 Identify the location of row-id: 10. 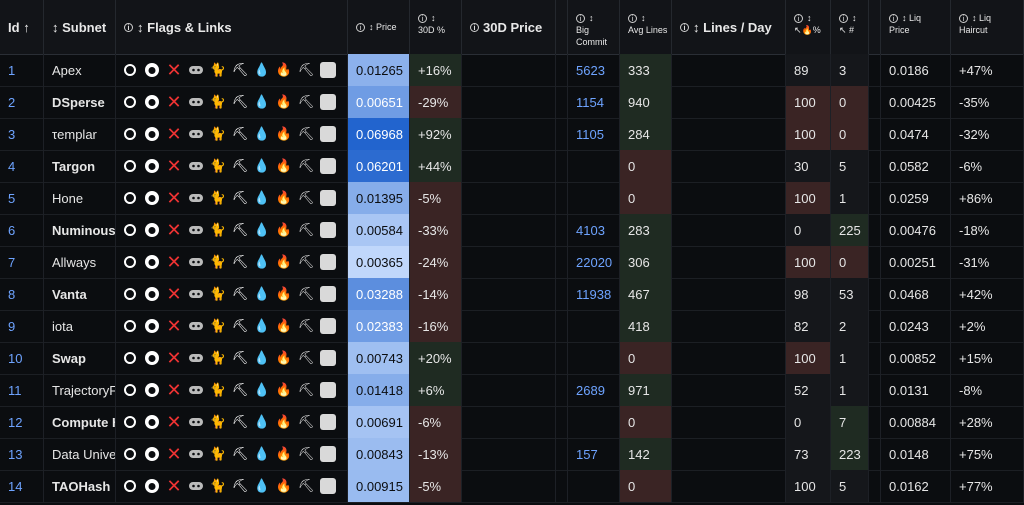
(15, 358).